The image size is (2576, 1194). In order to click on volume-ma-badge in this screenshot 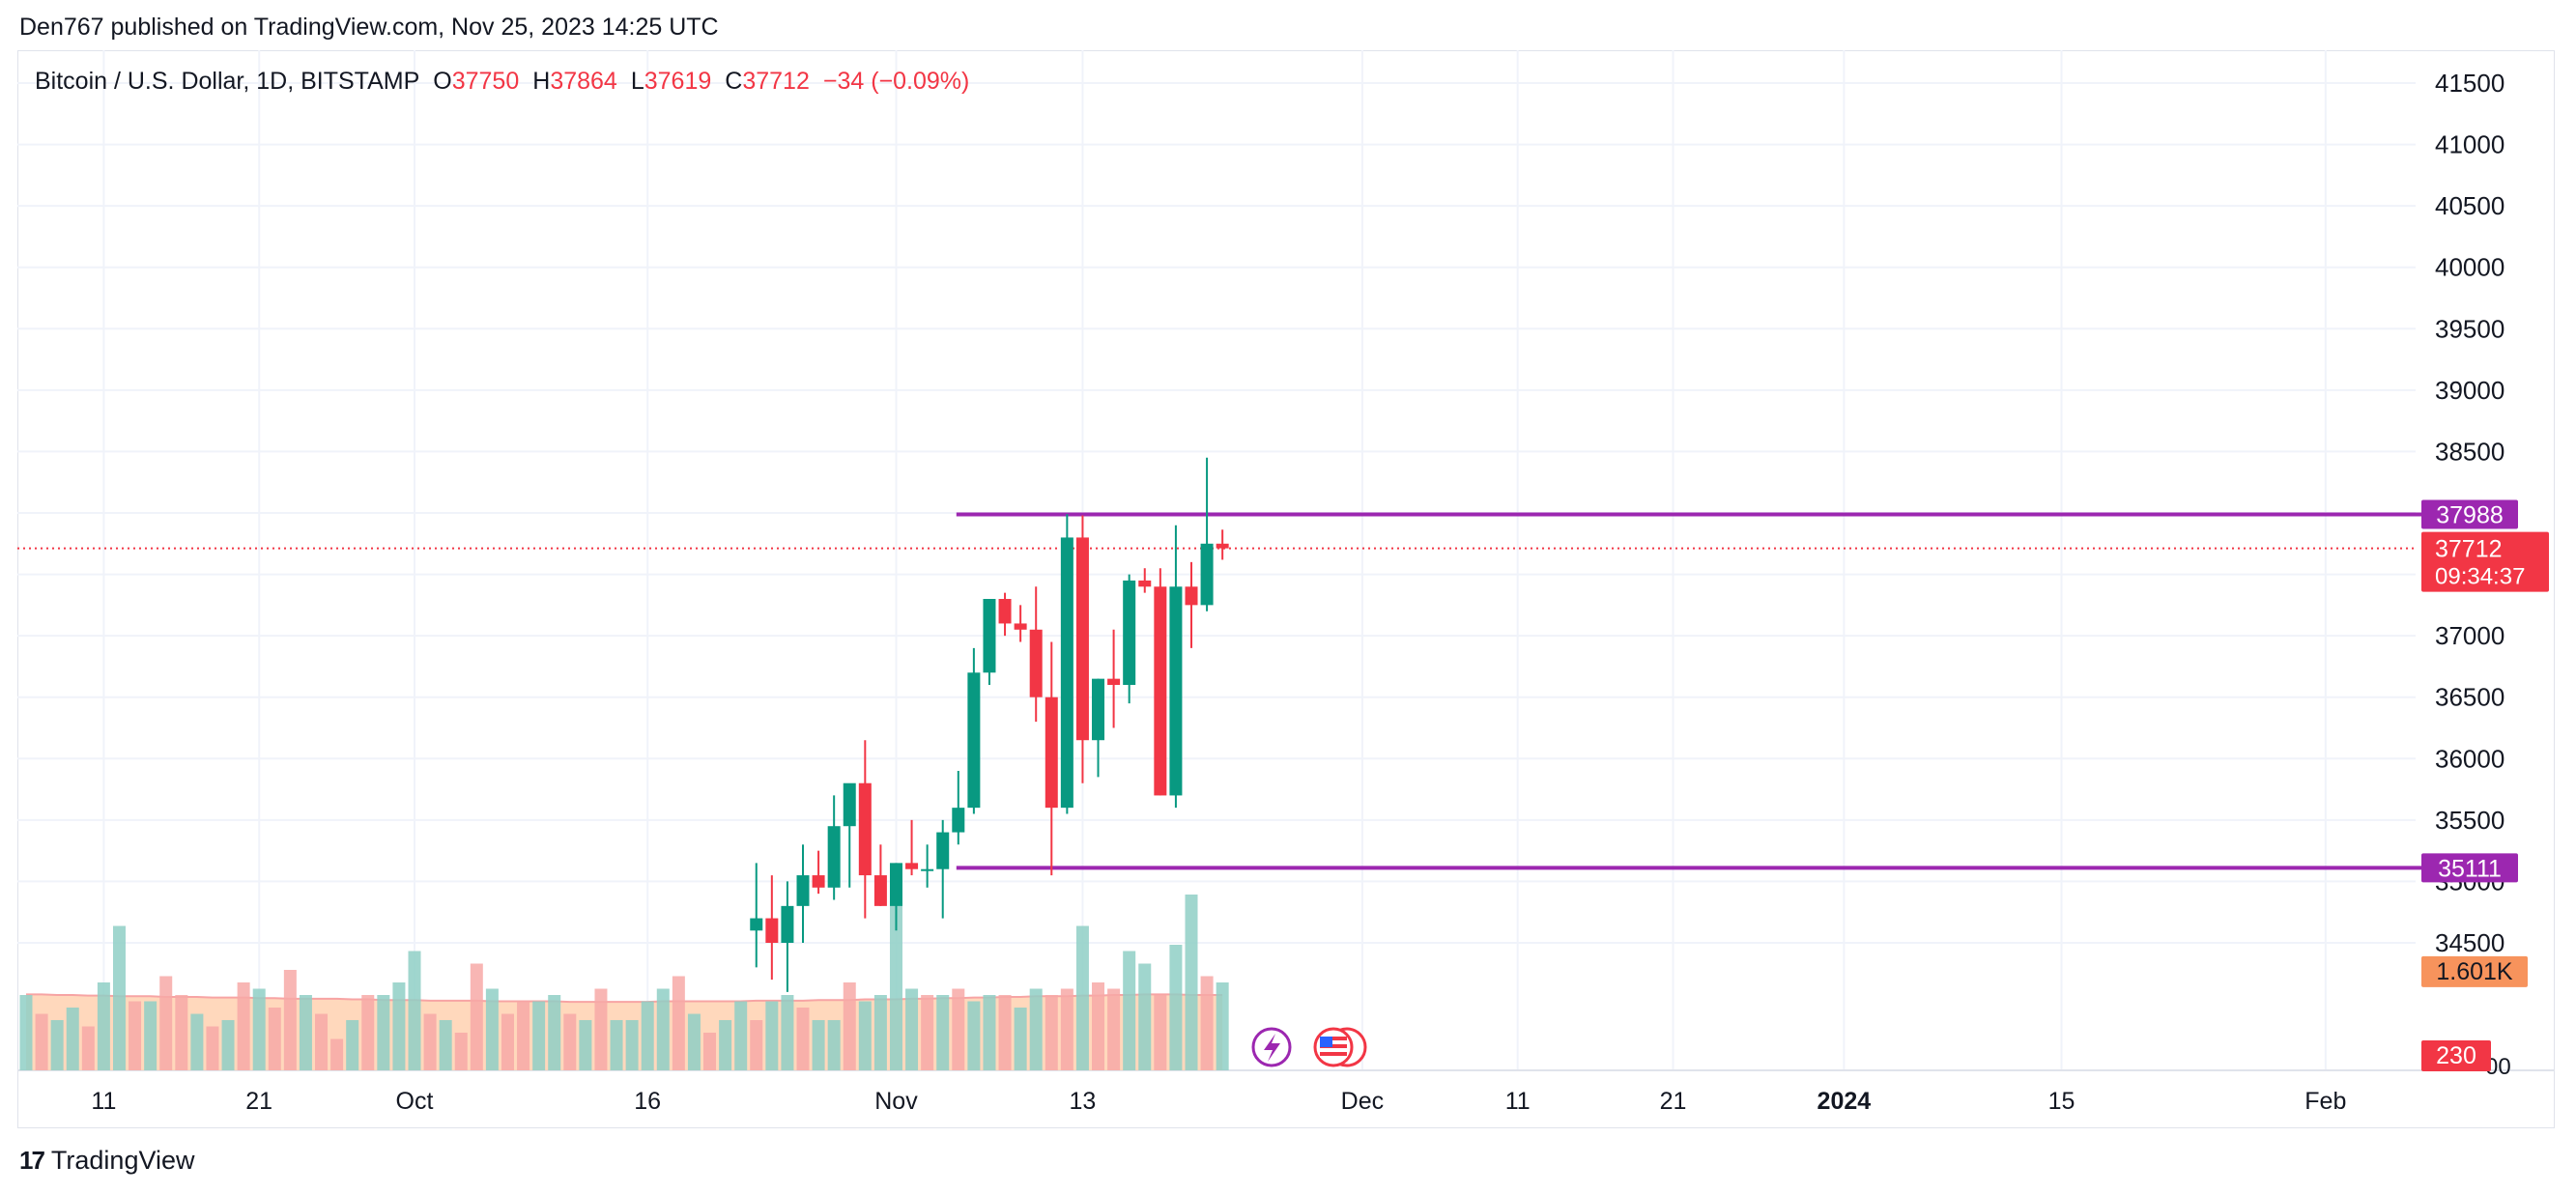, I will do `click(2475, 971)`.